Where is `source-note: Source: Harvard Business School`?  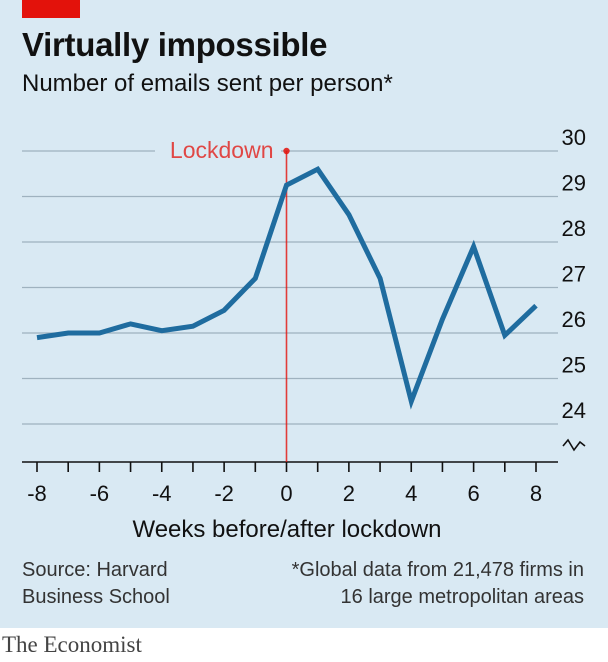
source-note: Source: Harvard Business School is located at coordinates (147, 584).